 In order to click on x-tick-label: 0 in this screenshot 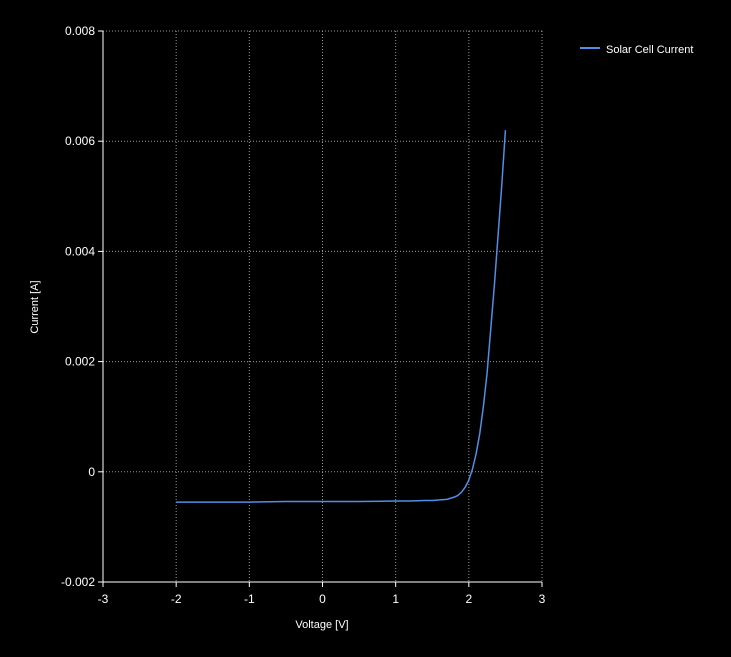, I will do `click(322, 599)`.